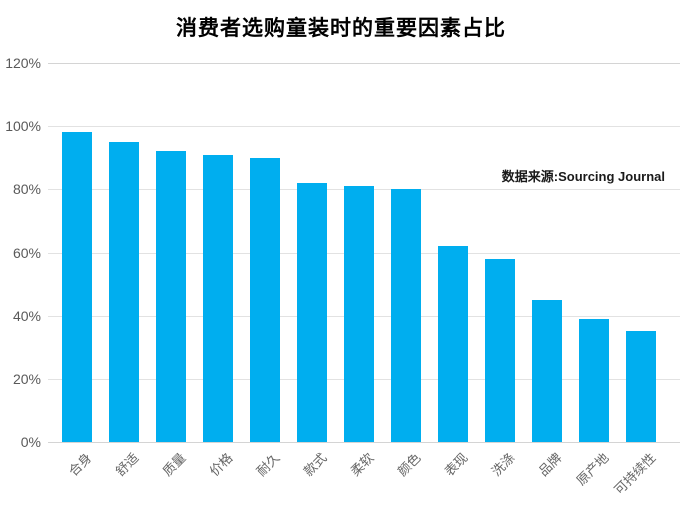 The width and height of the screenshot is (682, 517). Describe the element at coordinates (594, 380) in the screenshot. I see `bar-原产地` at that location.